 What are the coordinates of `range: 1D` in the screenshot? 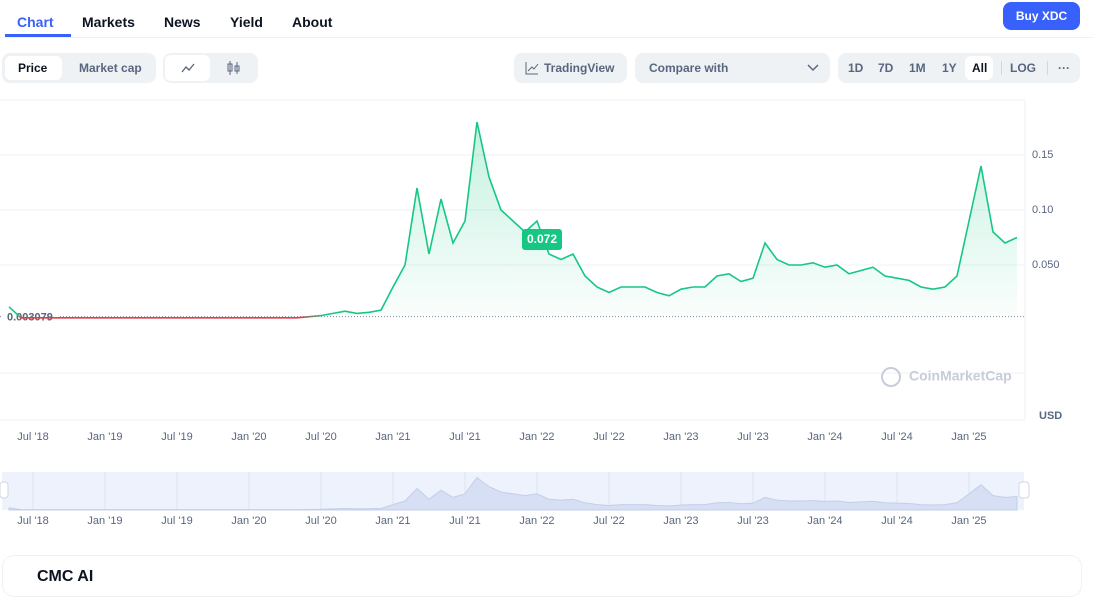 It's located at (856, 68).